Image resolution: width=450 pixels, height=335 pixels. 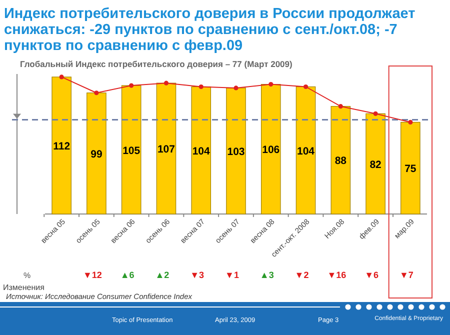 I want to click on data-label: 107, so click(x=166, y=150).